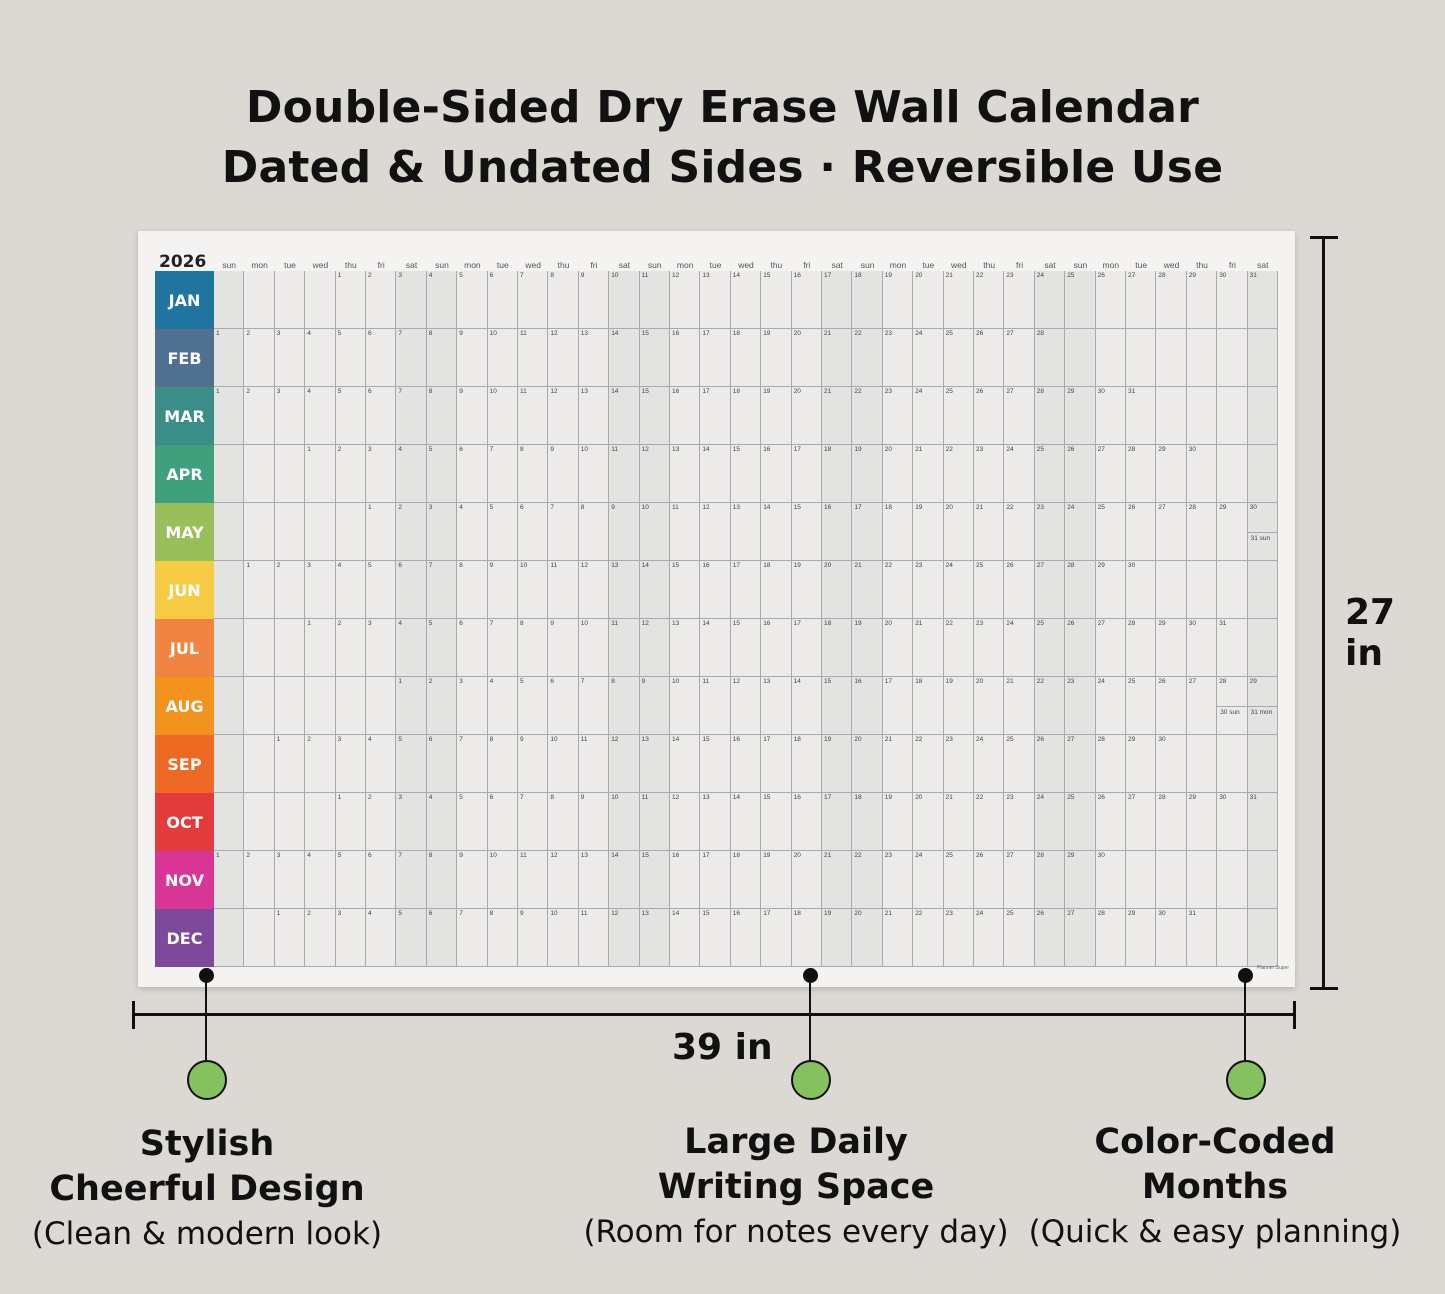 The width and height of the screenshot is (1445, 1294). I want to click on day-cell: 19, so click(898, 300).